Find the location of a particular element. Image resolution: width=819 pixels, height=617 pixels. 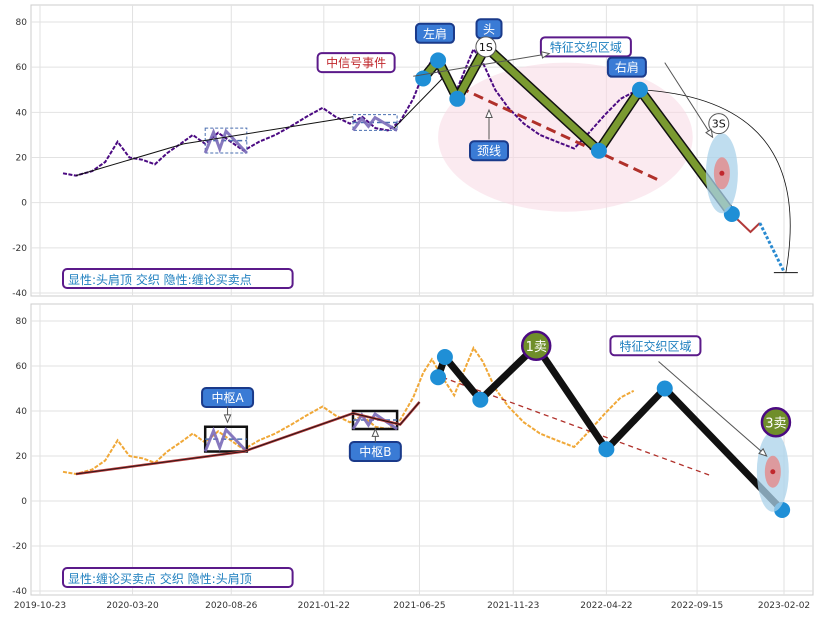

forecast-path-blue is located at coordinates (771, 247).